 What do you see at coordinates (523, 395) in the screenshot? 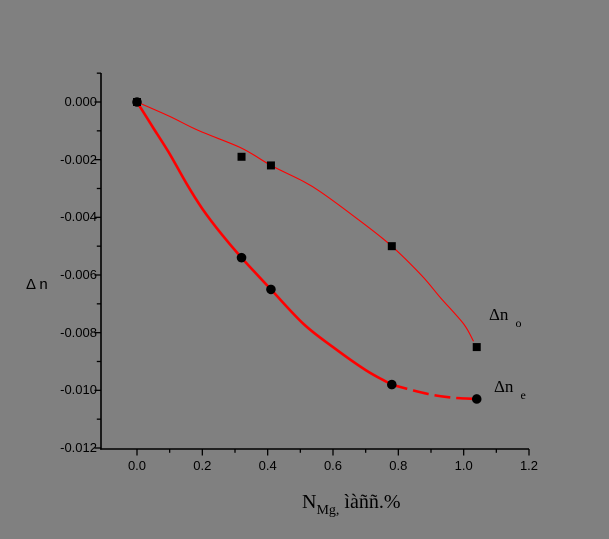
I see `legend-extraordinary-subscript: e` at bounding box center [523, 395].